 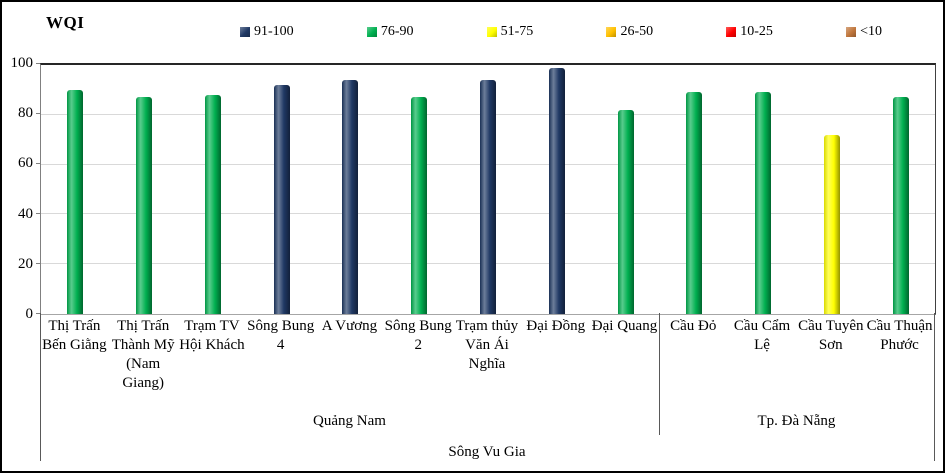 I want to click on station-label: Cầu Cẩm Lệ, so click(x=762, y=355).